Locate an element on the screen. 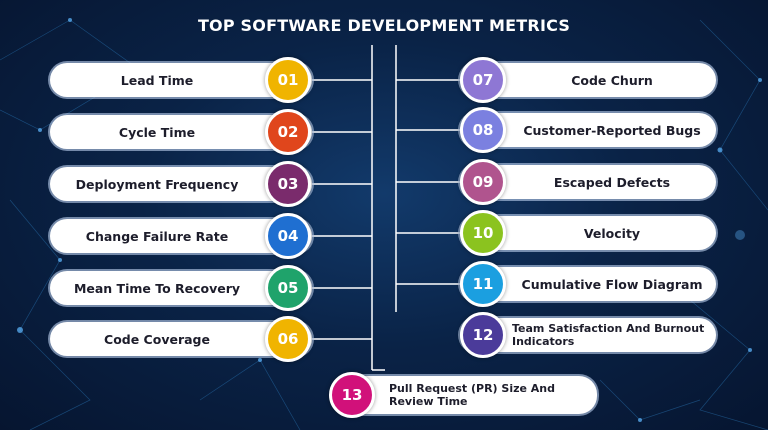 The height and width of the screenshot is (430, 768). metric-label: Velocity is located at coordinates (612, 233).